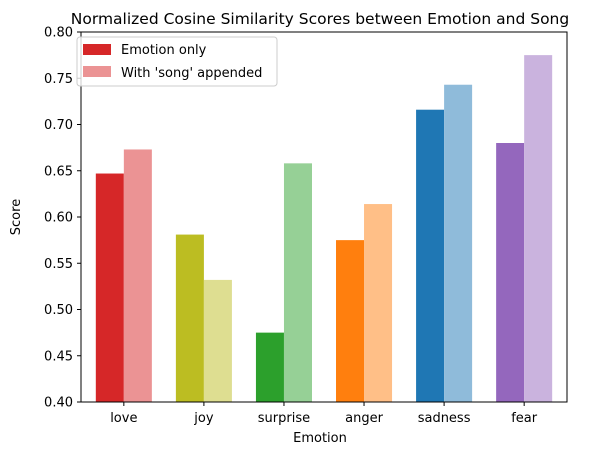 The width and height of the screenshot is (594, 455). Describe the element at coordinates (320, 438) in the screenshot. I see `x-axis-label: Emotion` at that location.